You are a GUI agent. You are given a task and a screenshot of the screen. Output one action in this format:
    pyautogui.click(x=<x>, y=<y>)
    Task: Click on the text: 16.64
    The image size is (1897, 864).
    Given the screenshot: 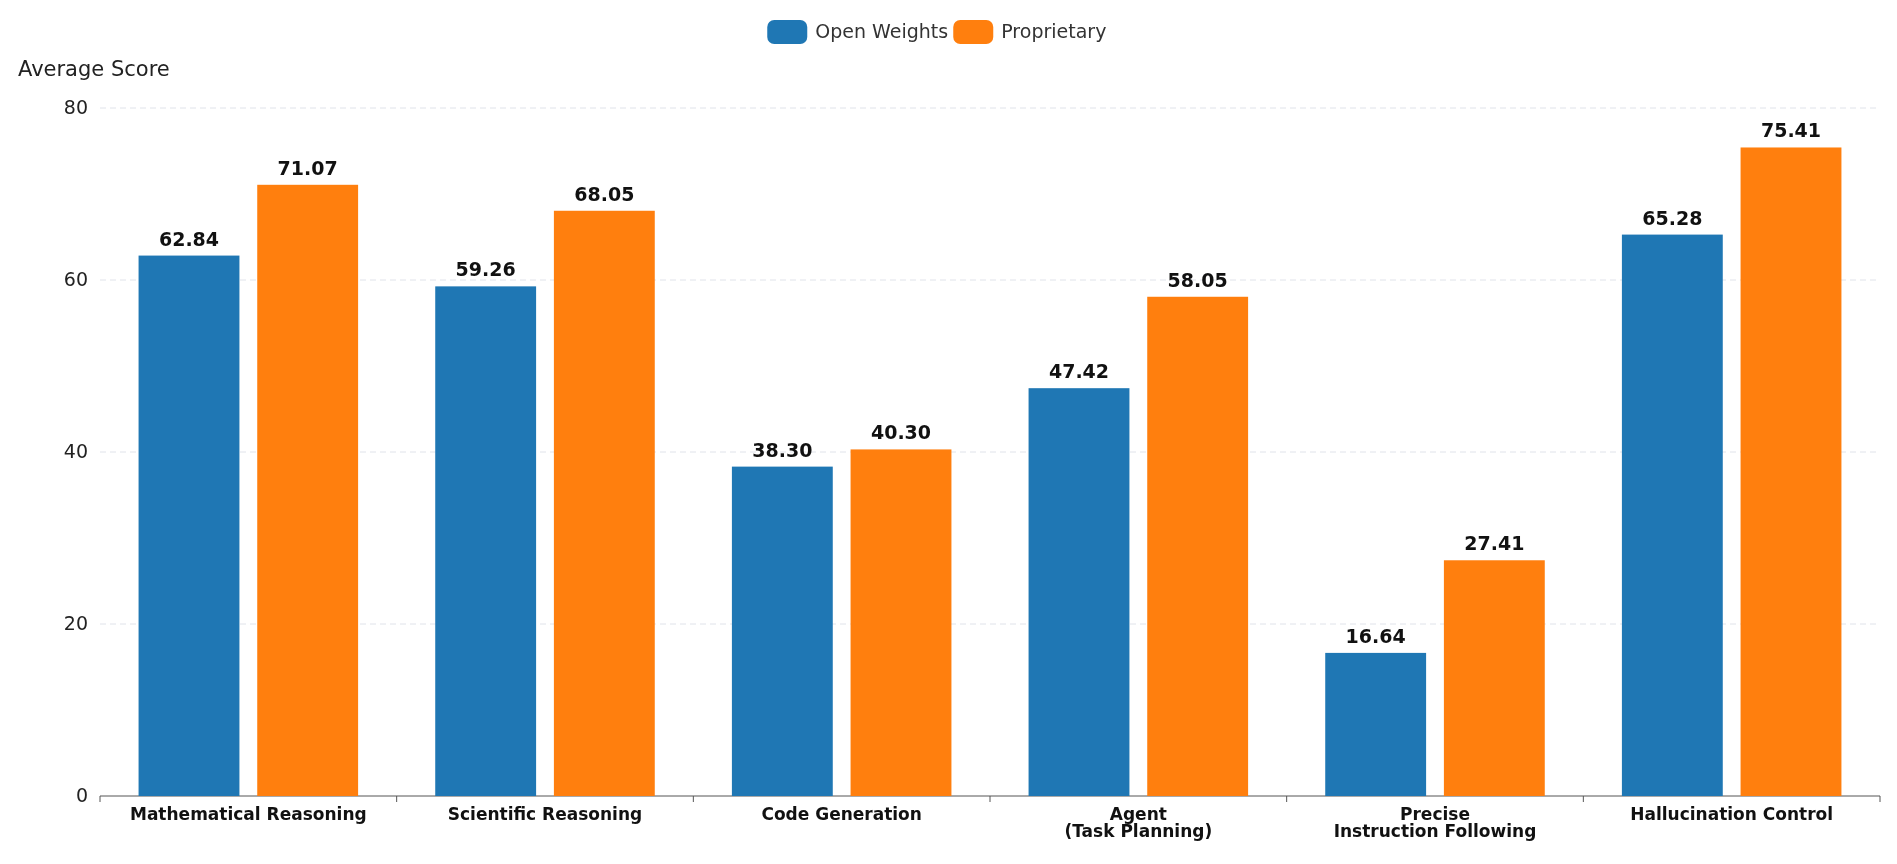 What is the action you would take?
    pyautogui.click(x=1375, y=635)
    